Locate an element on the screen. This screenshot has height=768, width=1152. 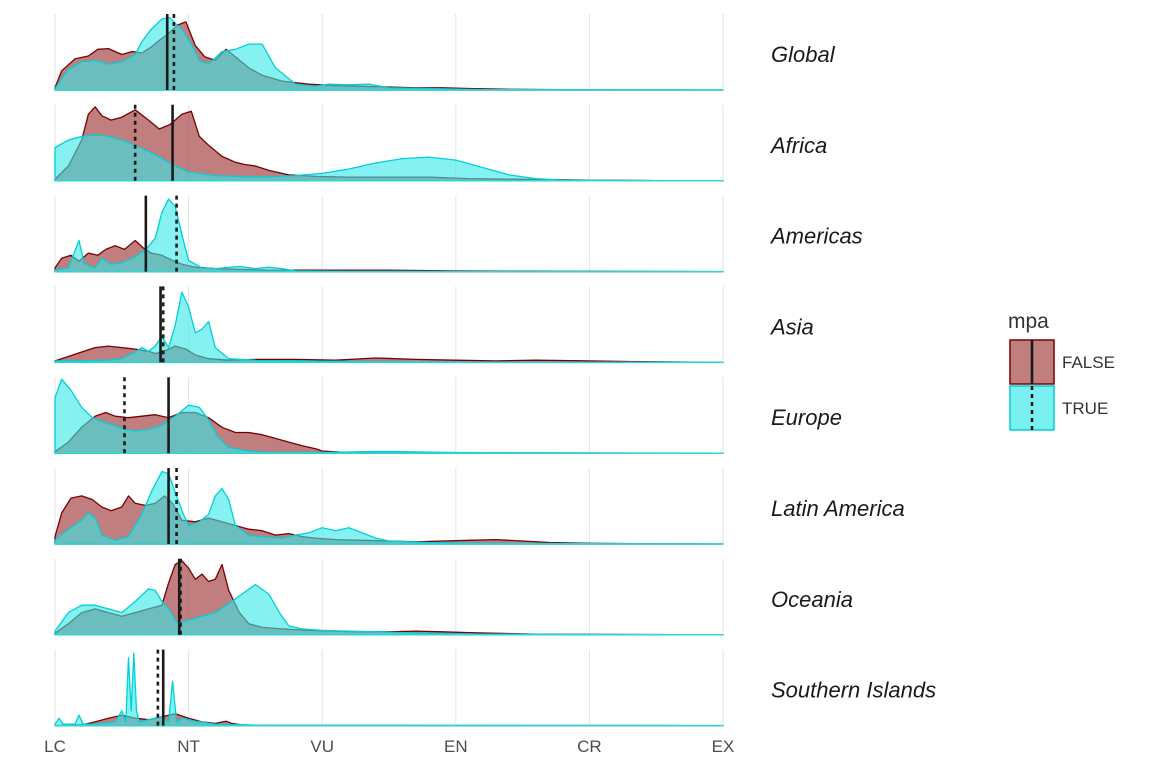
legend-title: mpa is located at coordinates (1028, 321).